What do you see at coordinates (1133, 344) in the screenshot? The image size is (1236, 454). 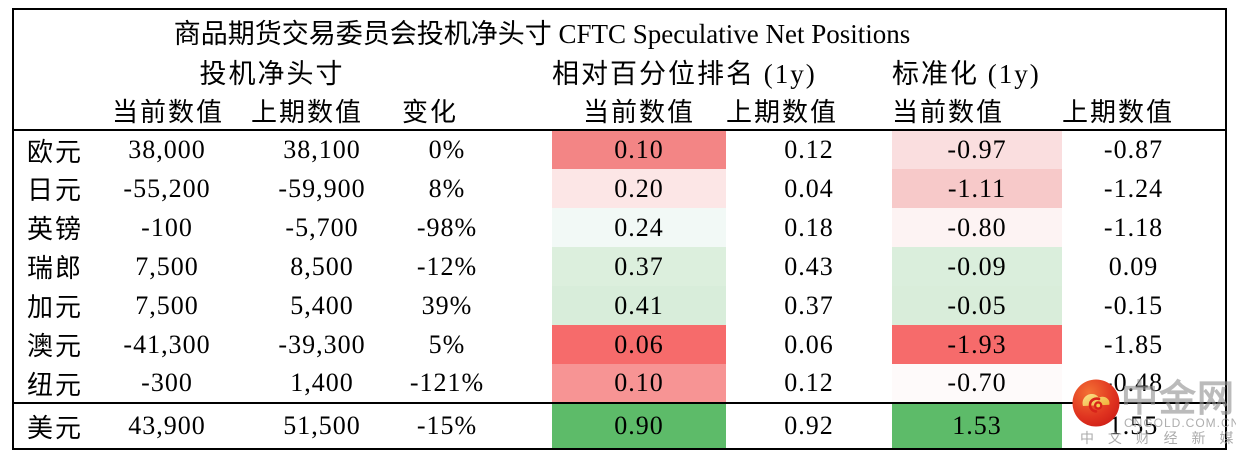 I see `cell-std-previous: -1.85` at bounding box center [1133, 344].